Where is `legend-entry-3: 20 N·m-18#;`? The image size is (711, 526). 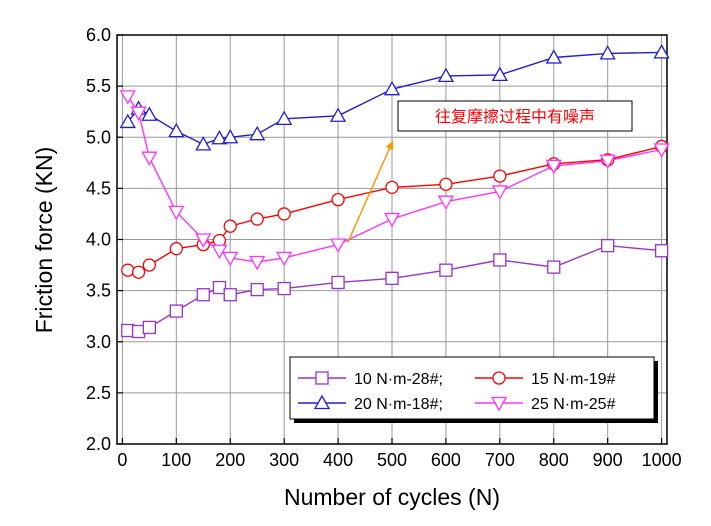
legend-entry-3: 20 N·m-18#; is located at coordinates (370, 403).